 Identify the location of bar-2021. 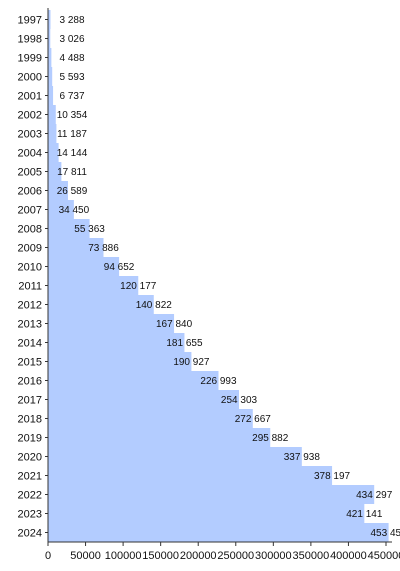
(190, 475).